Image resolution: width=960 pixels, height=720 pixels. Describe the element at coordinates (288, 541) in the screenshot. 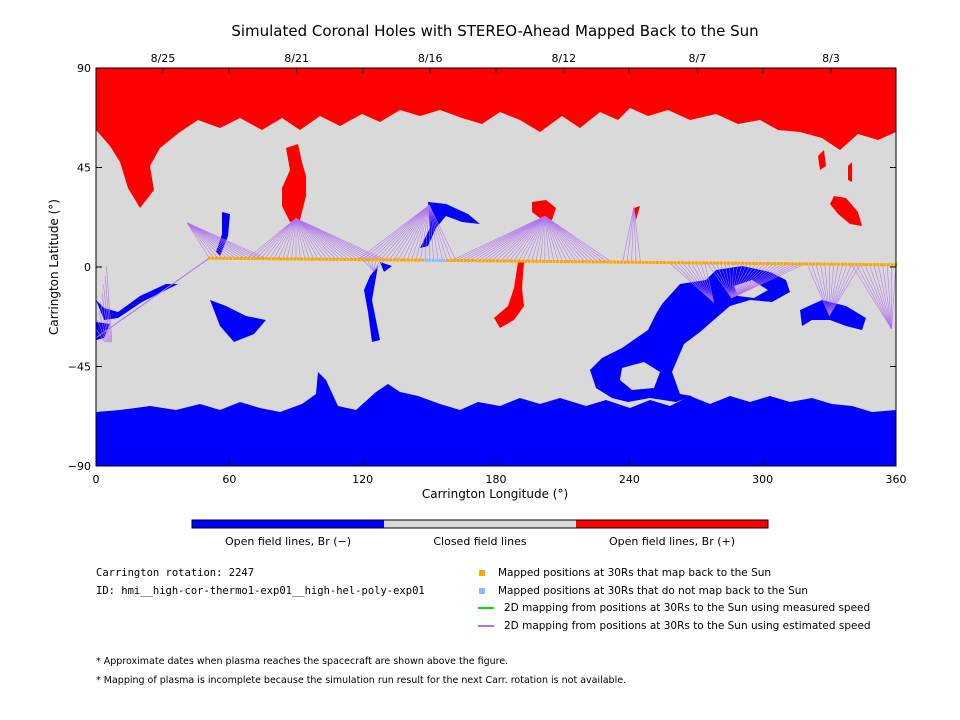

I see `colorbar-label-negative: Open field lines, Br (−)` at that location.